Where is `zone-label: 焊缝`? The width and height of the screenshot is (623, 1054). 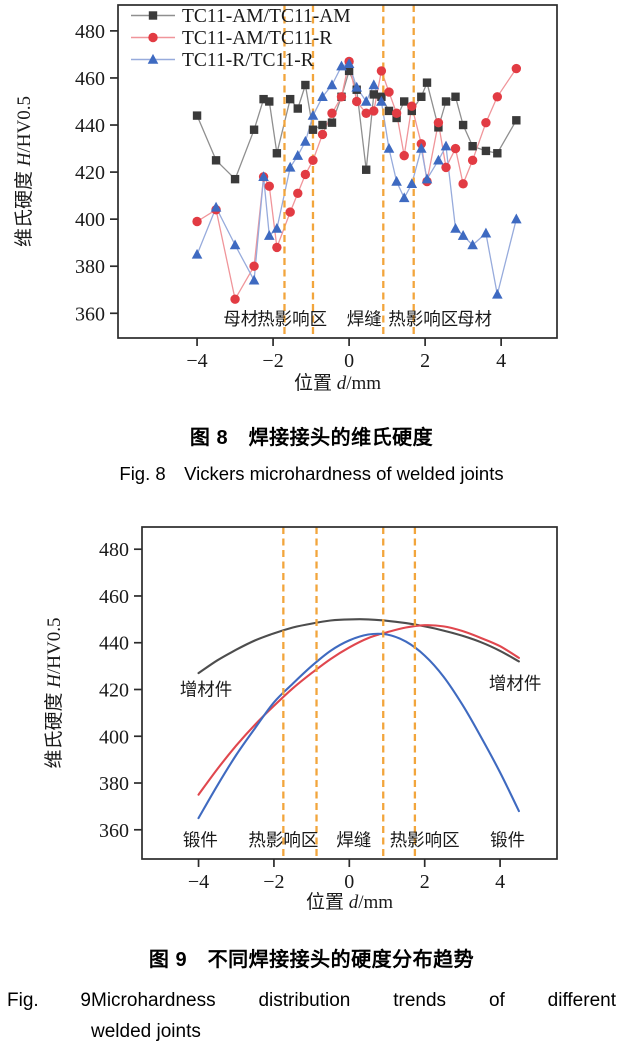
zone-label: 焊缝 is located at coordinates (364, 319).